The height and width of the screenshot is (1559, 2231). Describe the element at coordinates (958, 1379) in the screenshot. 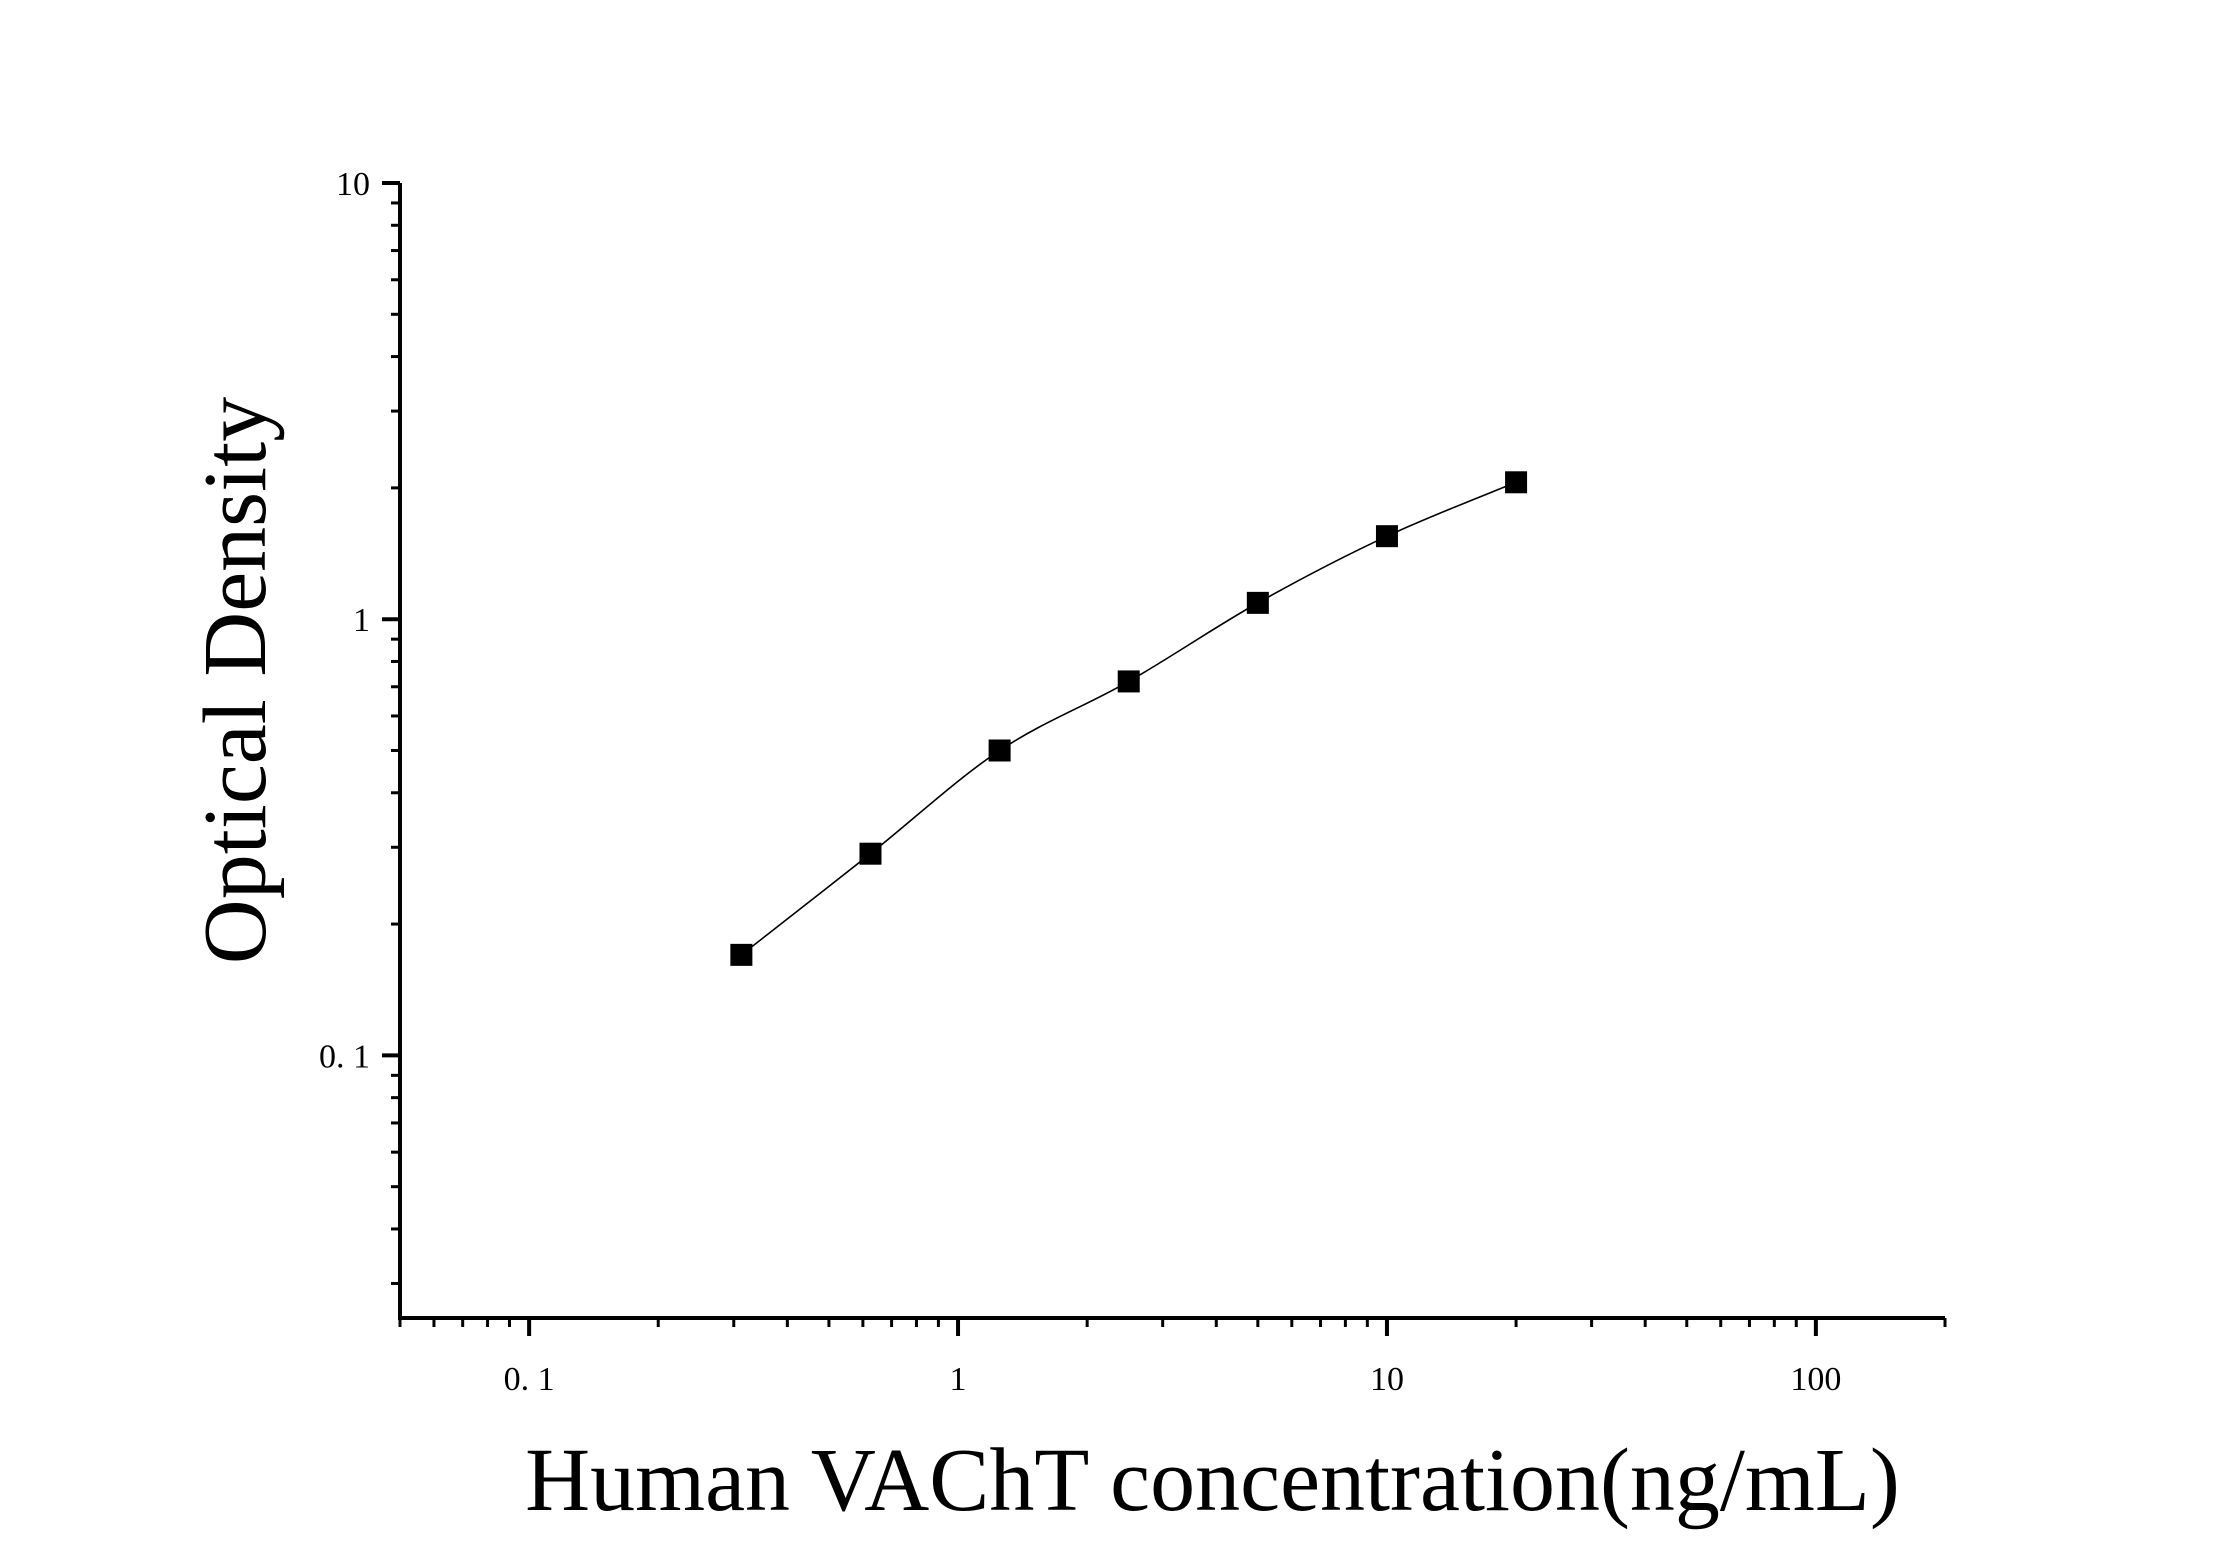

I see `x-tick-label: 1` at that location.